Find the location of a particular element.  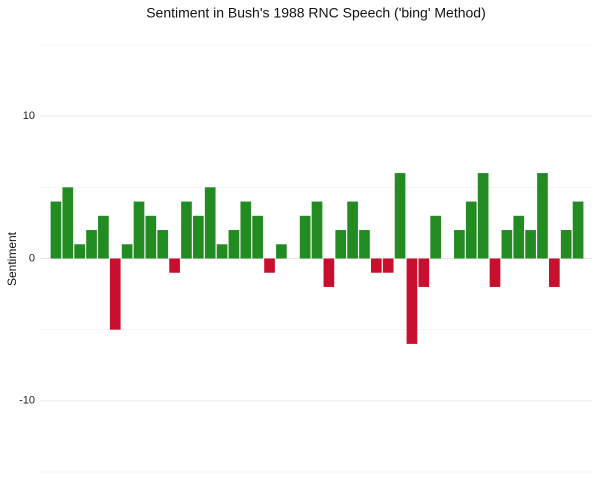

y-axis-label: Sentiment is located at coordinates (12, 258).